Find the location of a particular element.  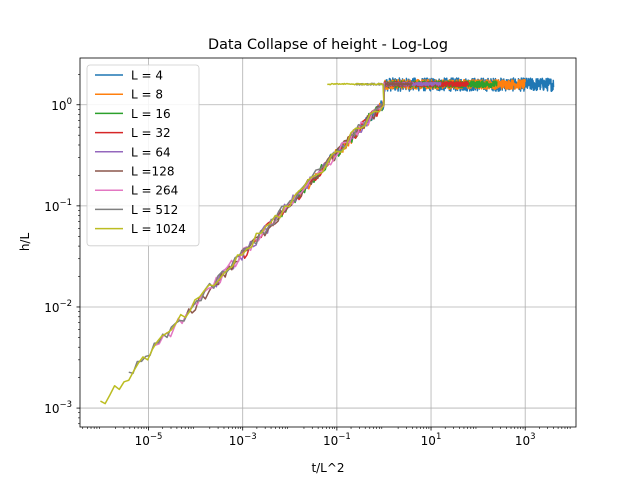

legend-box is located at coordinates (143, 155).